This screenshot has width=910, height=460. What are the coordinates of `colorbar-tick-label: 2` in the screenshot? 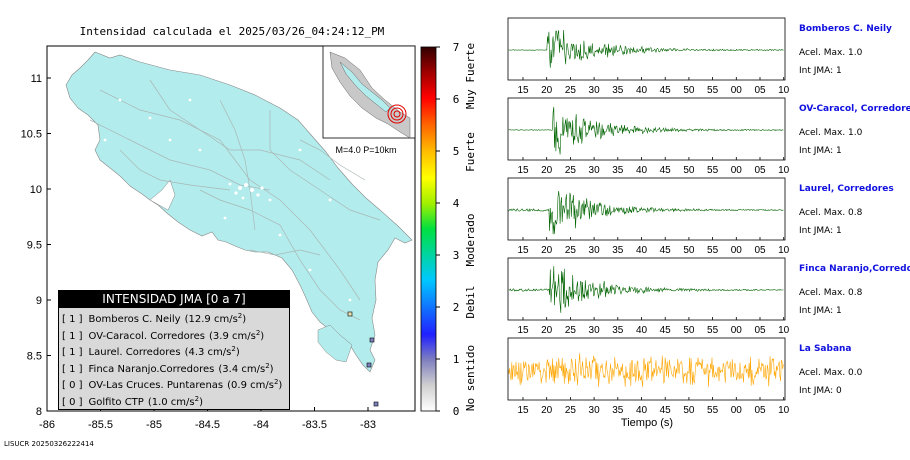 It's located at (456, 307).